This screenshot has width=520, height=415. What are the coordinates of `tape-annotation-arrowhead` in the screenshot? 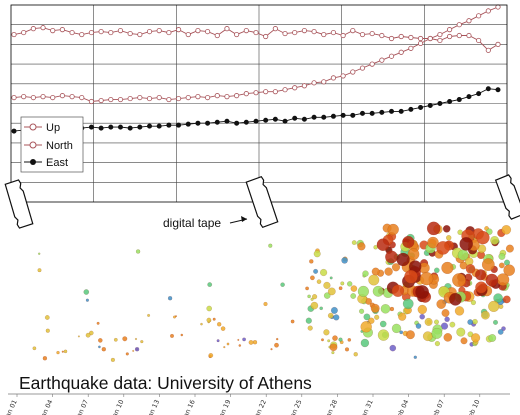 It's located at (244, 219).